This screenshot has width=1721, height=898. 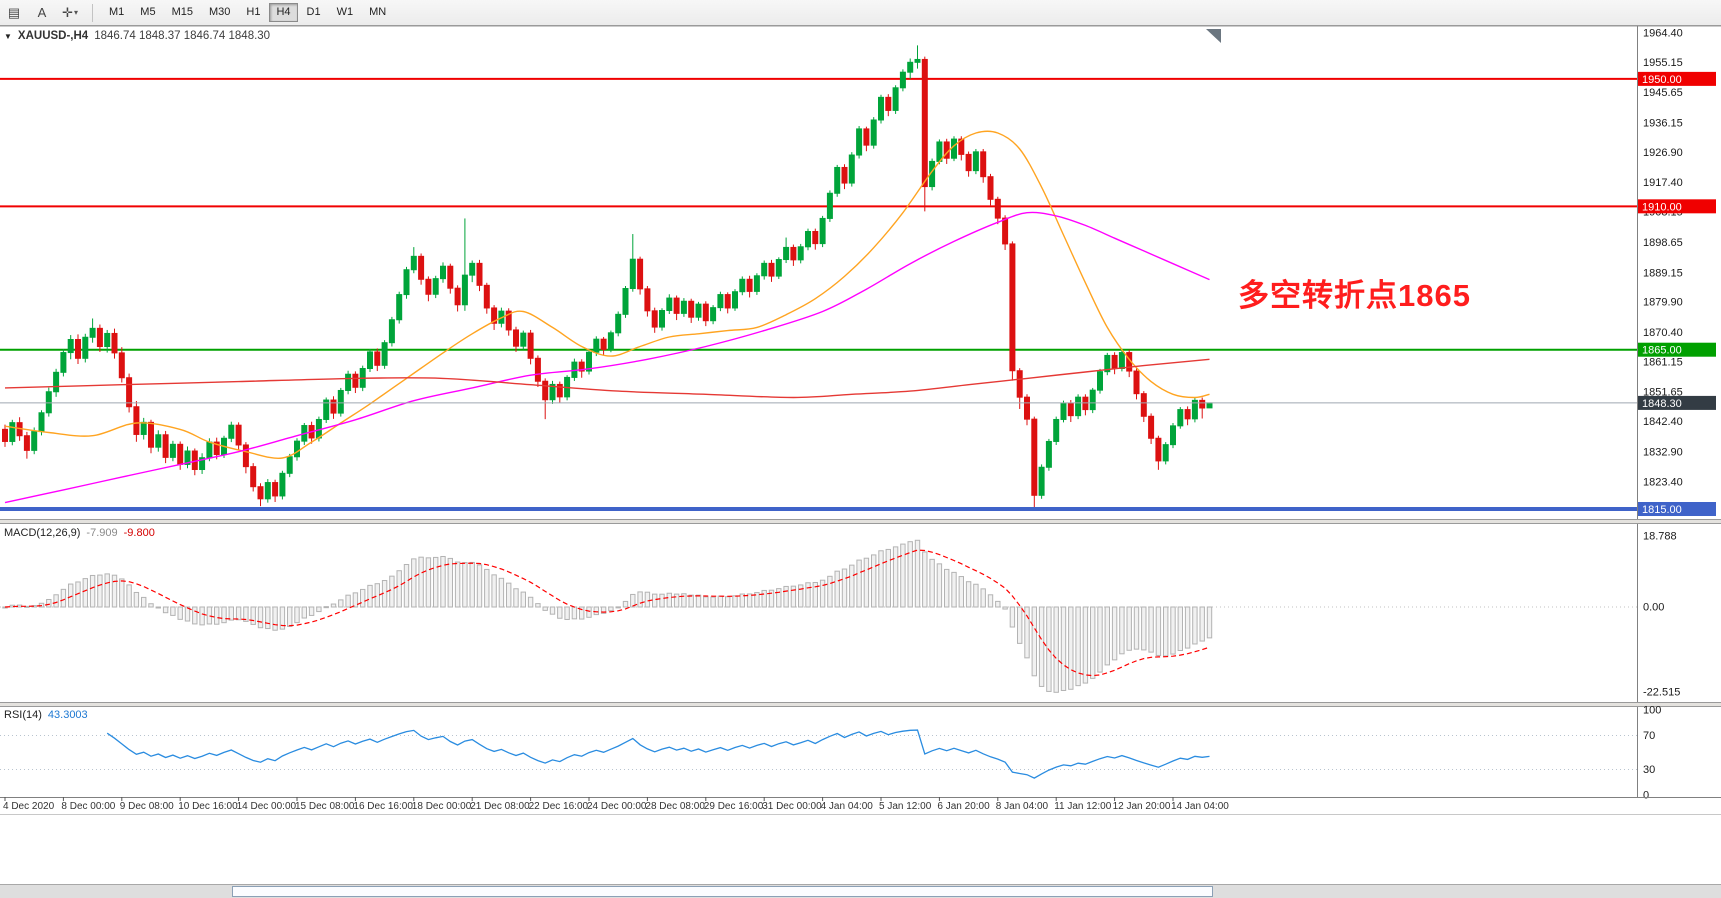 I want to click on macd-main-value: -7.909, so click(x=102, y=533).